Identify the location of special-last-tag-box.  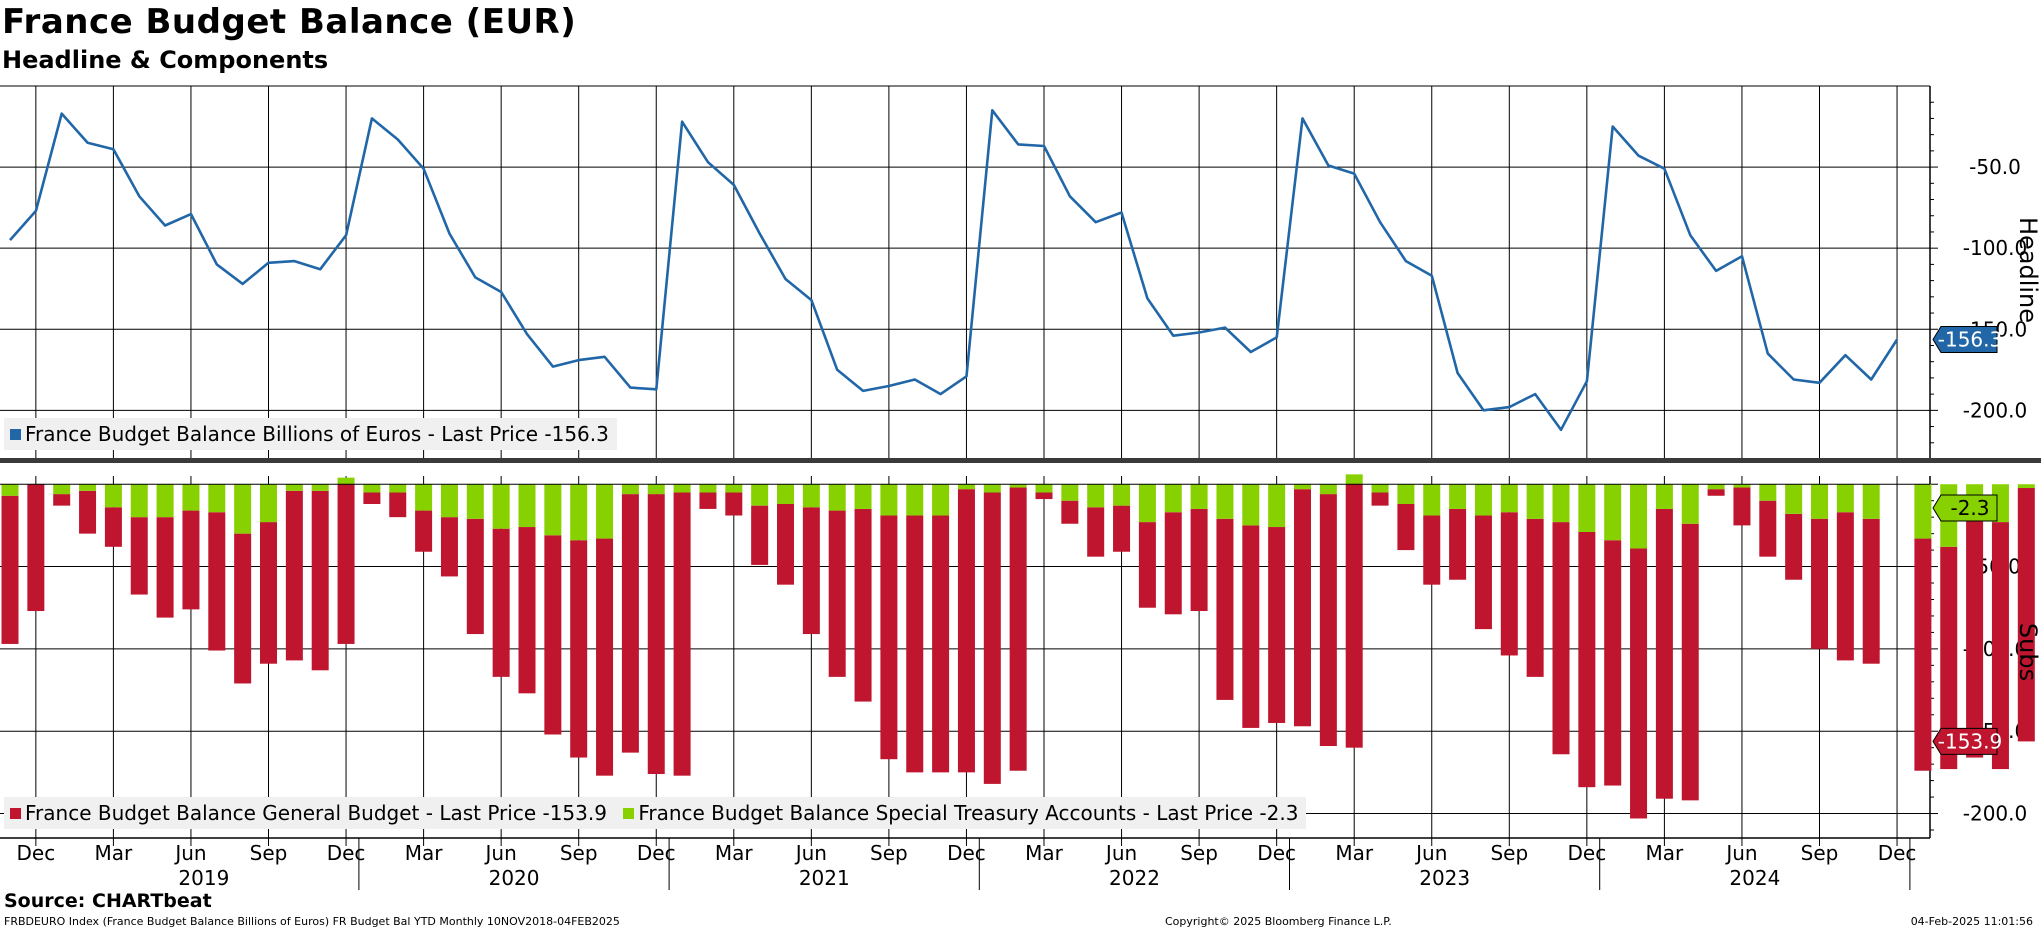
(1965, 508).